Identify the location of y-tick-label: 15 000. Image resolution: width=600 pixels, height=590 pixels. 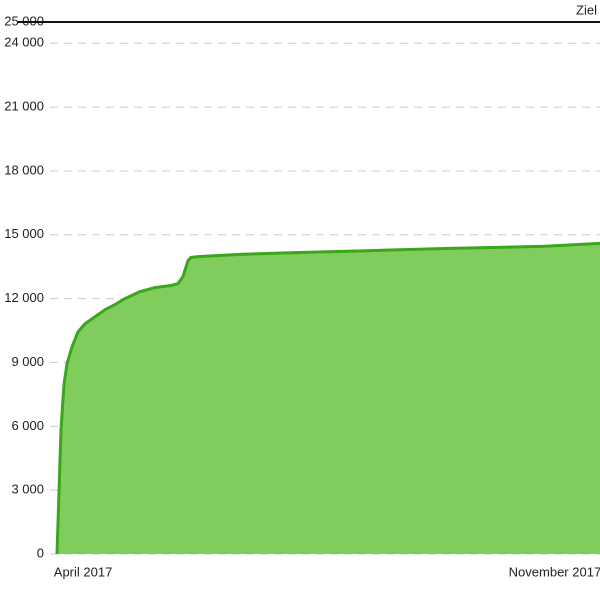
(24, 233).